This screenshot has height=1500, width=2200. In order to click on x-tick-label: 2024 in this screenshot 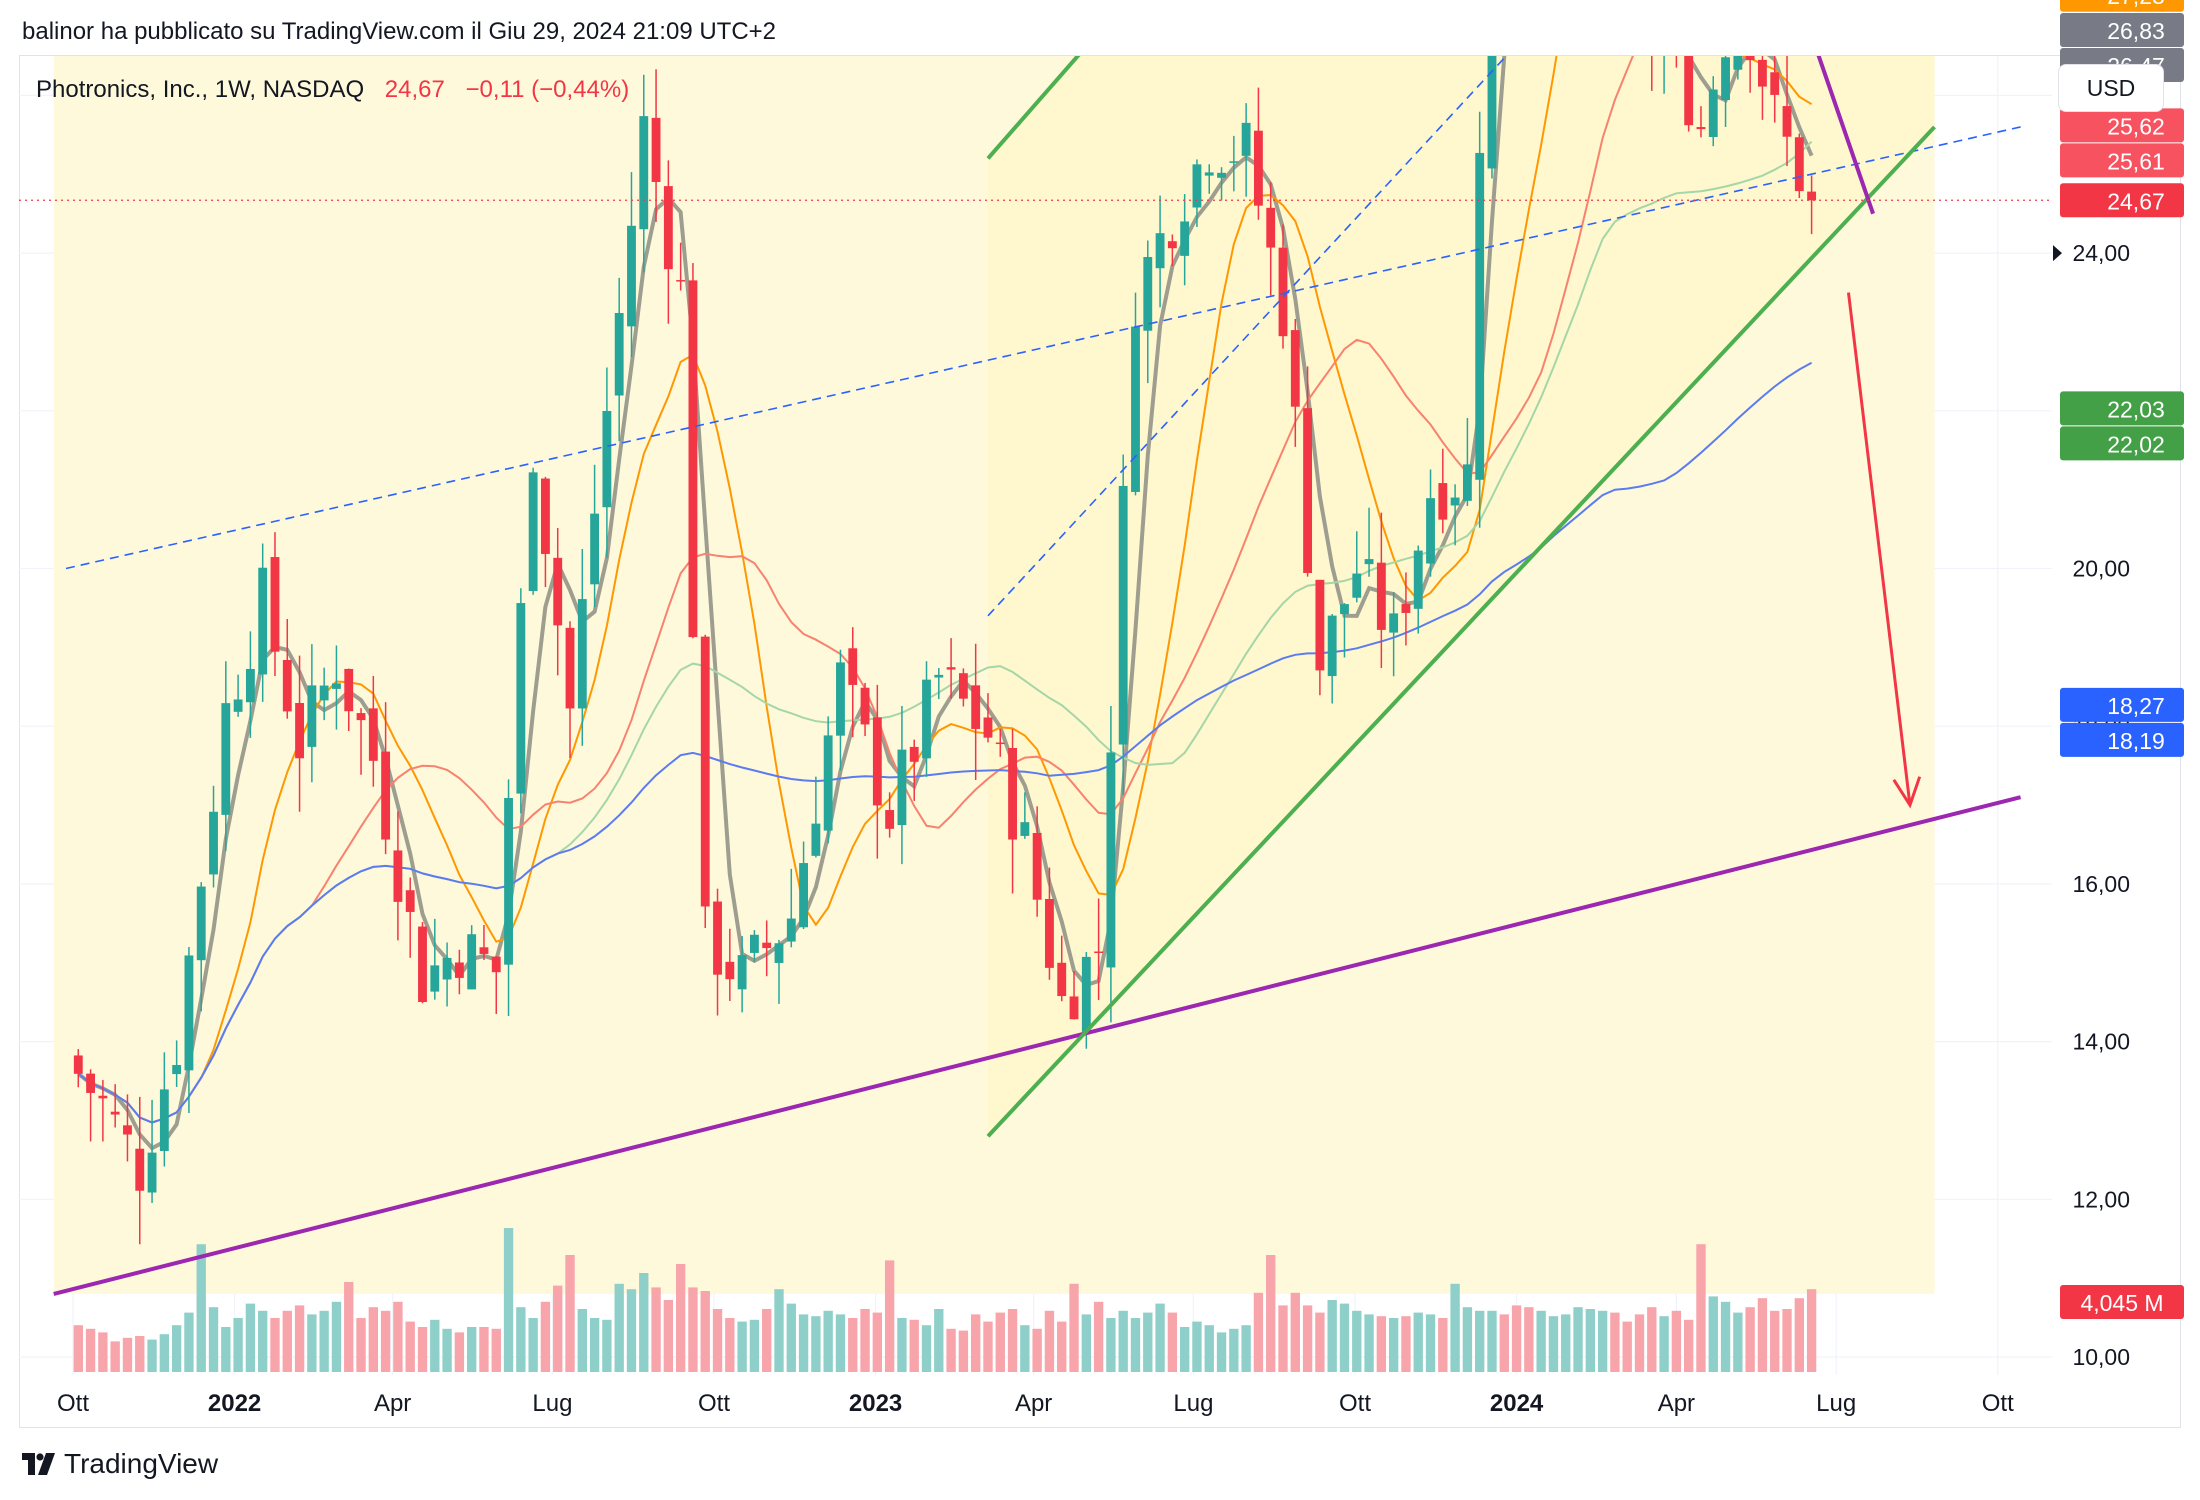, I will do `click(1517, 1403)`.